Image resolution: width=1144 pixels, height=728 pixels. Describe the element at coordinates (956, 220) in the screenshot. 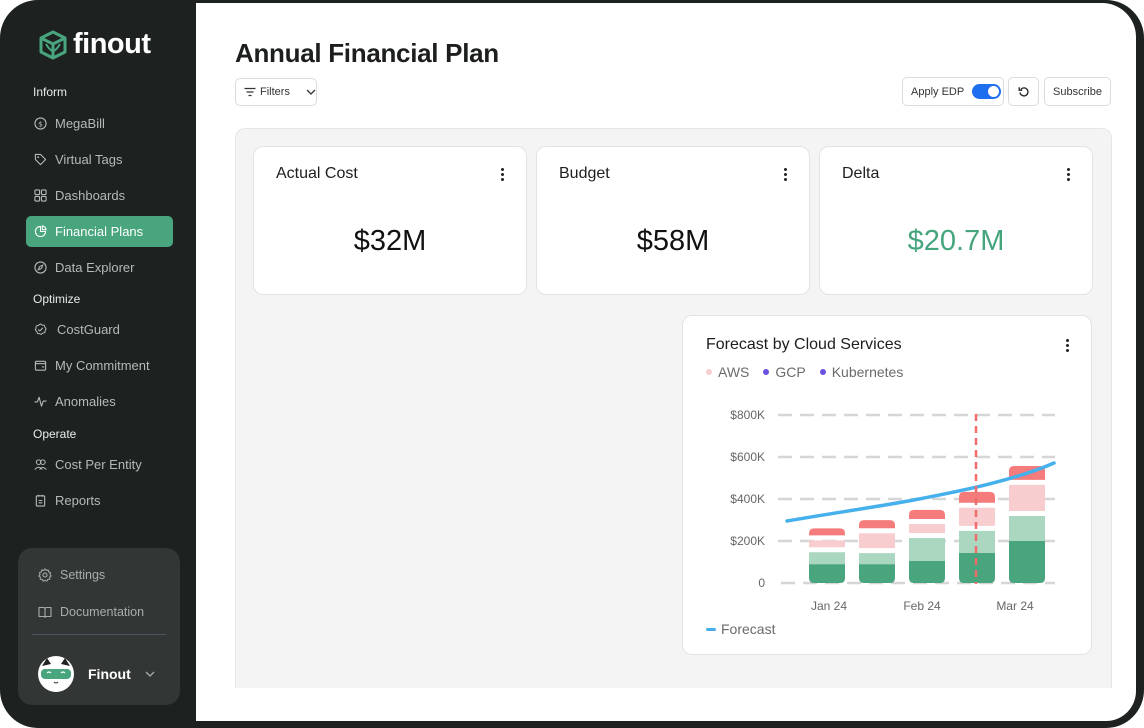

I see `kpi-card-delta: Delta $20.7M` at that location.